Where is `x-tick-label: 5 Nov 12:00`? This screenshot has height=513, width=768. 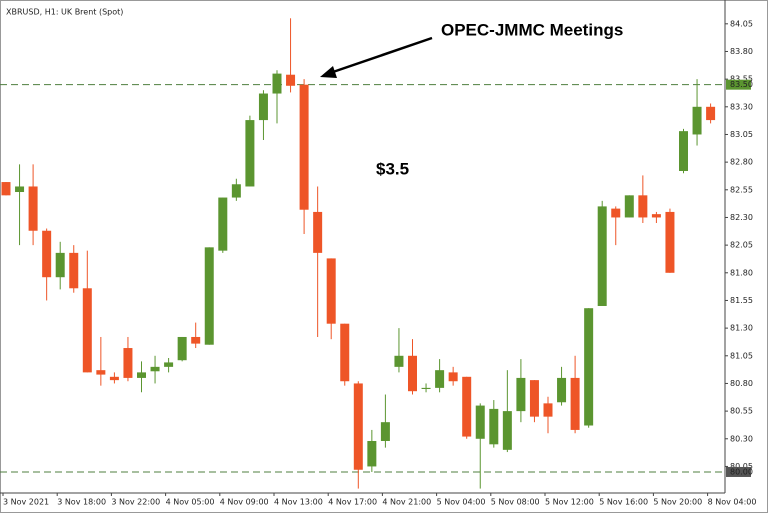
x-tick-label: 5 Nov 12:00 is located at coordinates (569, 502).